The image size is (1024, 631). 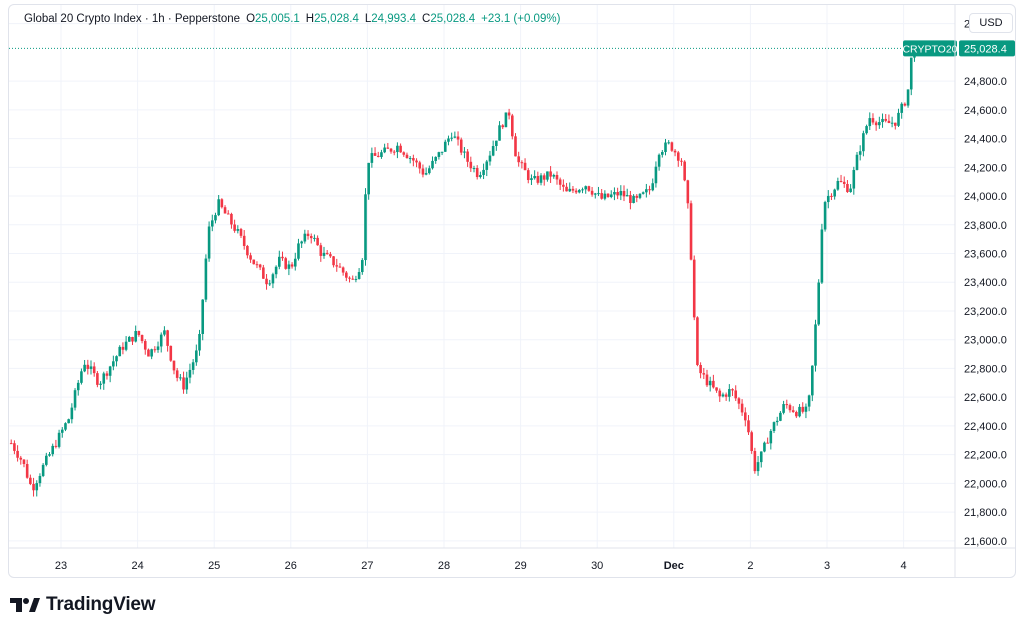 I want to click on time-tick-label: 4, so click(x=904, y=566).